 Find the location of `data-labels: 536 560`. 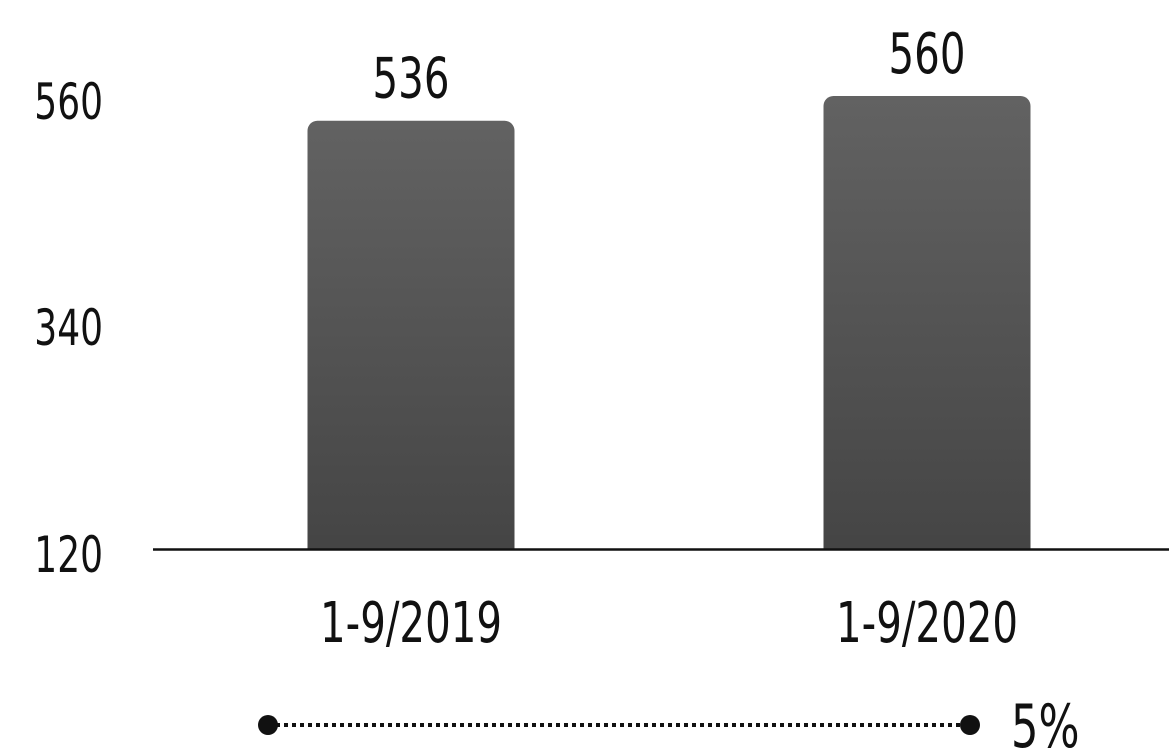

data-labels: 536 560 is located at coordinates (669, 66).